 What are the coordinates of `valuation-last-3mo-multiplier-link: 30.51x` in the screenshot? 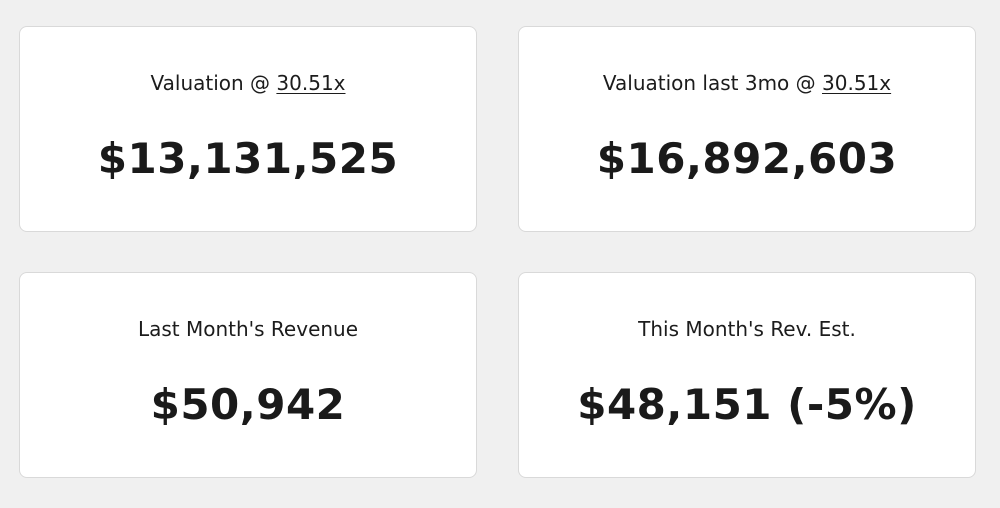 It's located at (857, 83).